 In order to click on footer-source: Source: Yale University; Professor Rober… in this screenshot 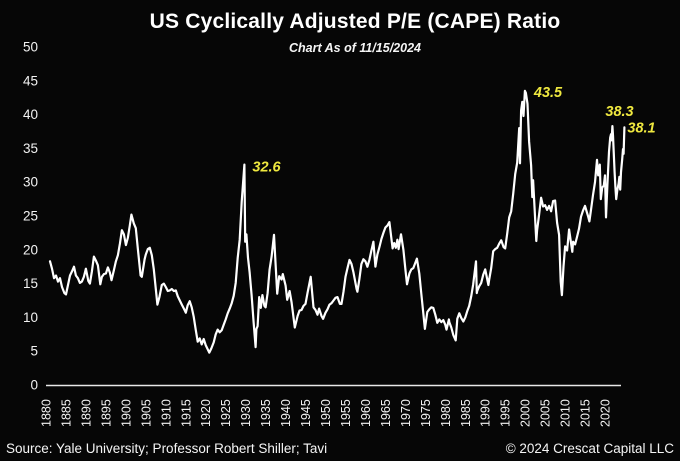, I will do `click(167, 448)`.